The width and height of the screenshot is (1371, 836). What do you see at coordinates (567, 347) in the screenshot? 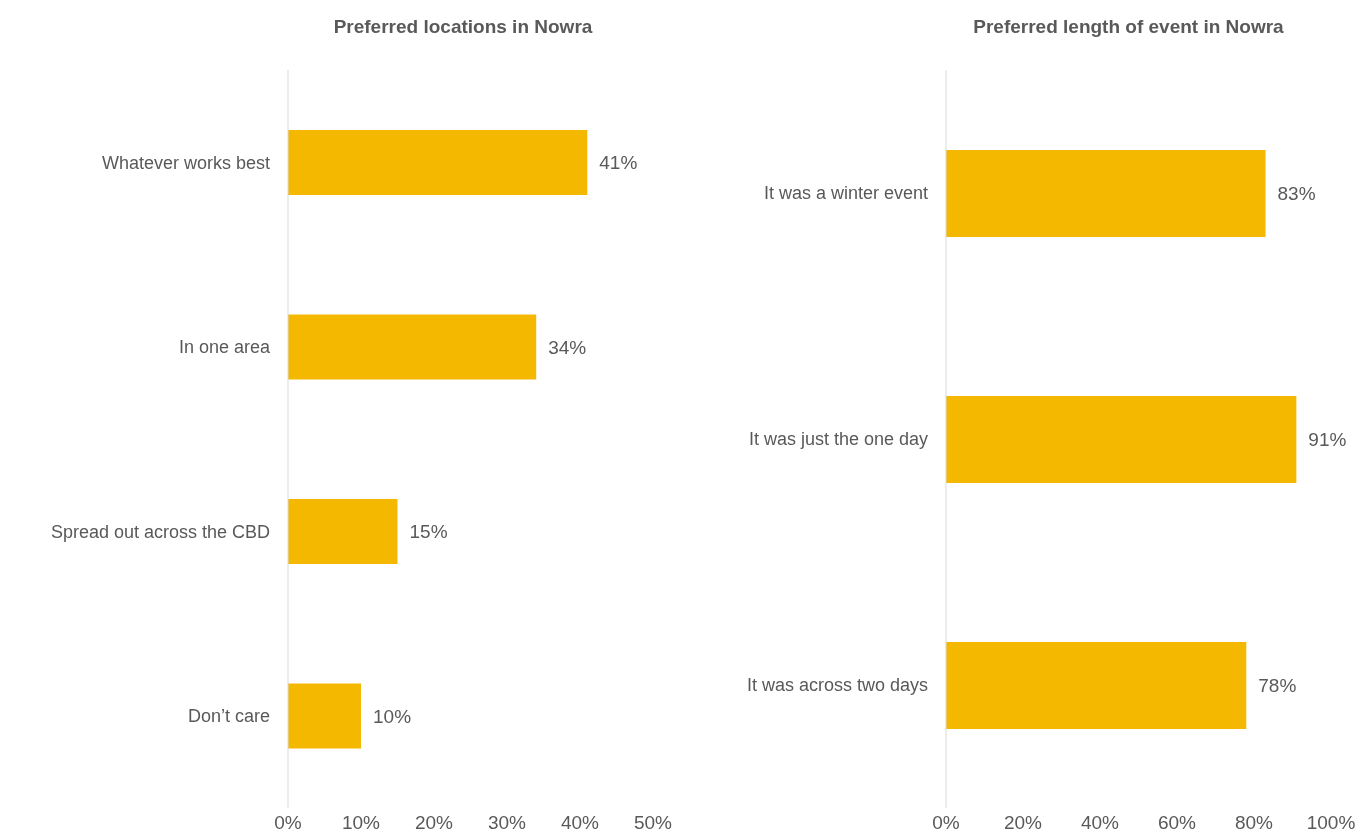
I see `data-label: 34%` at bounding box center [567, 347].